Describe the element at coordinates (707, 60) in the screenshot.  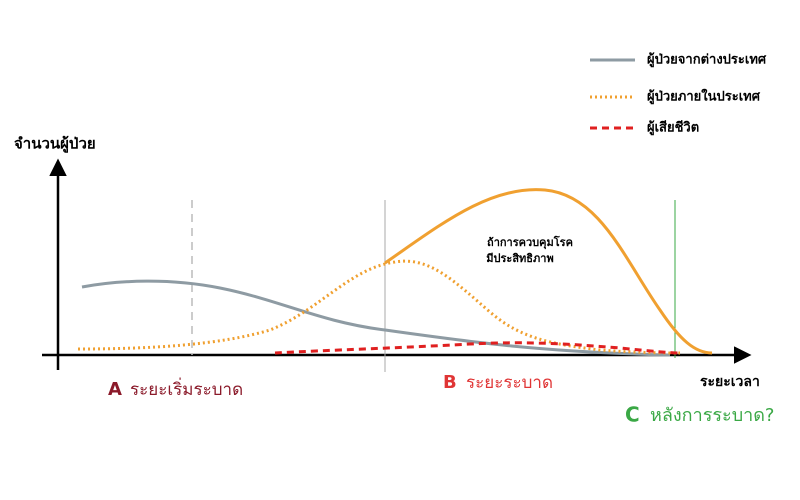
I see `legend-label: ผู้ป่วยจากต่างประเทศ` at that location.